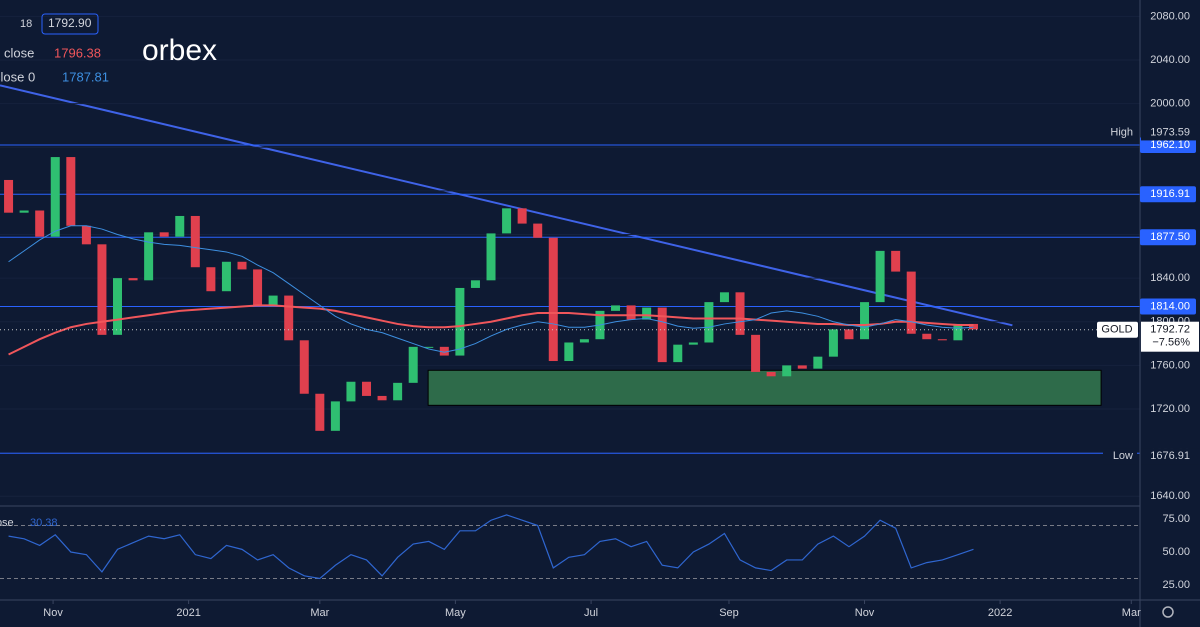 The height and width of the screenshot is (627, 1200). I want to click on y-tick-label: 1720.00, so click(1170, 409).